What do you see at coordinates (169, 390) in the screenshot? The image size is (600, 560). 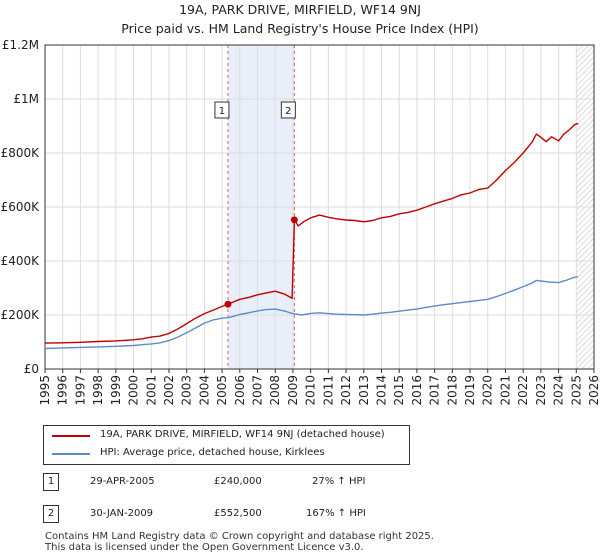 I see `x-tick-label: 2002` at bounding box center [169, 390].